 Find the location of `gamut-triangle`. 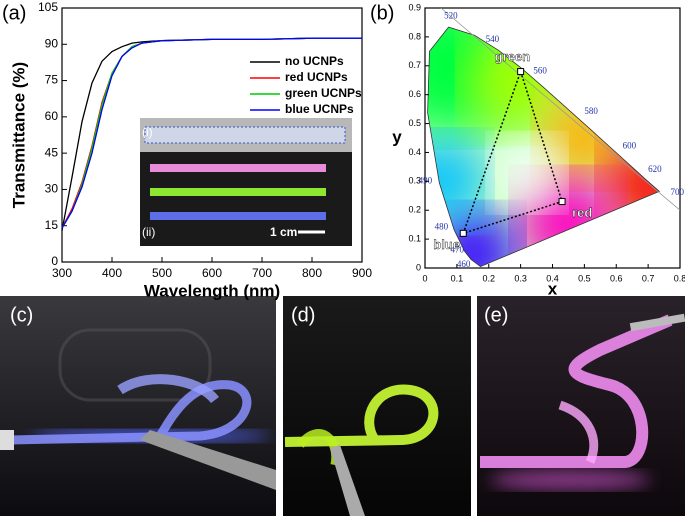

gamut-triangle is located at coordinates (513, 152).